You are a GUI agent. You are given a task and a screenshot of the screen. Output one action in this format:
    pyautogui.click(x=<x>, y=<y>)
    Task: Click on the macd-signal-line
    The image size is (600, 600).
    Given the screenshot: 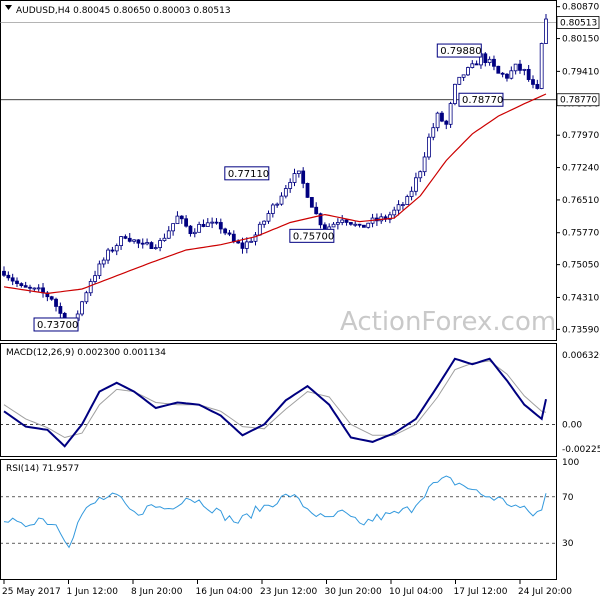 What is the action you would take?
    pyautogui.click(x=275, y=399)
    